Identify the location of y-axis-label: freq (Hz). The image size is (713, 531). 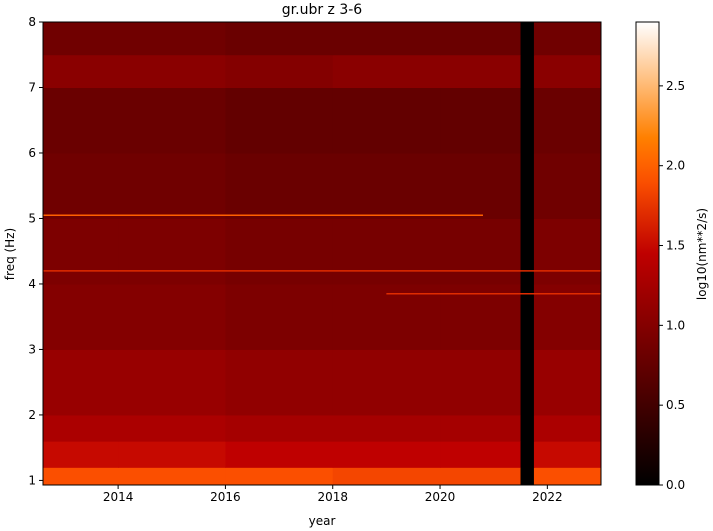
(10, 254).